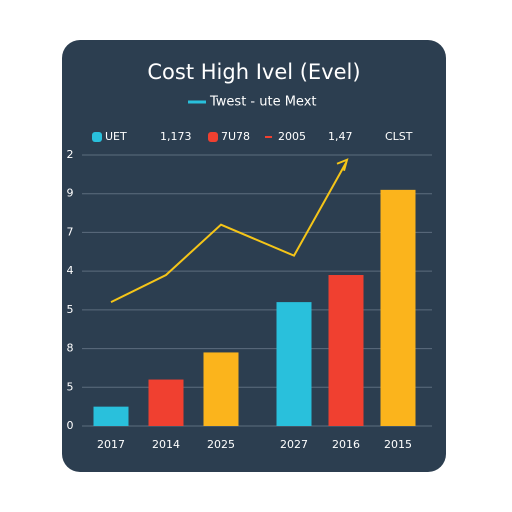 This screenshot has width=512, height=512. What do you see at coordinates (70, 425) in the screenshot?
I see `y-tick-label: 0` at bounding box center [70, 425].